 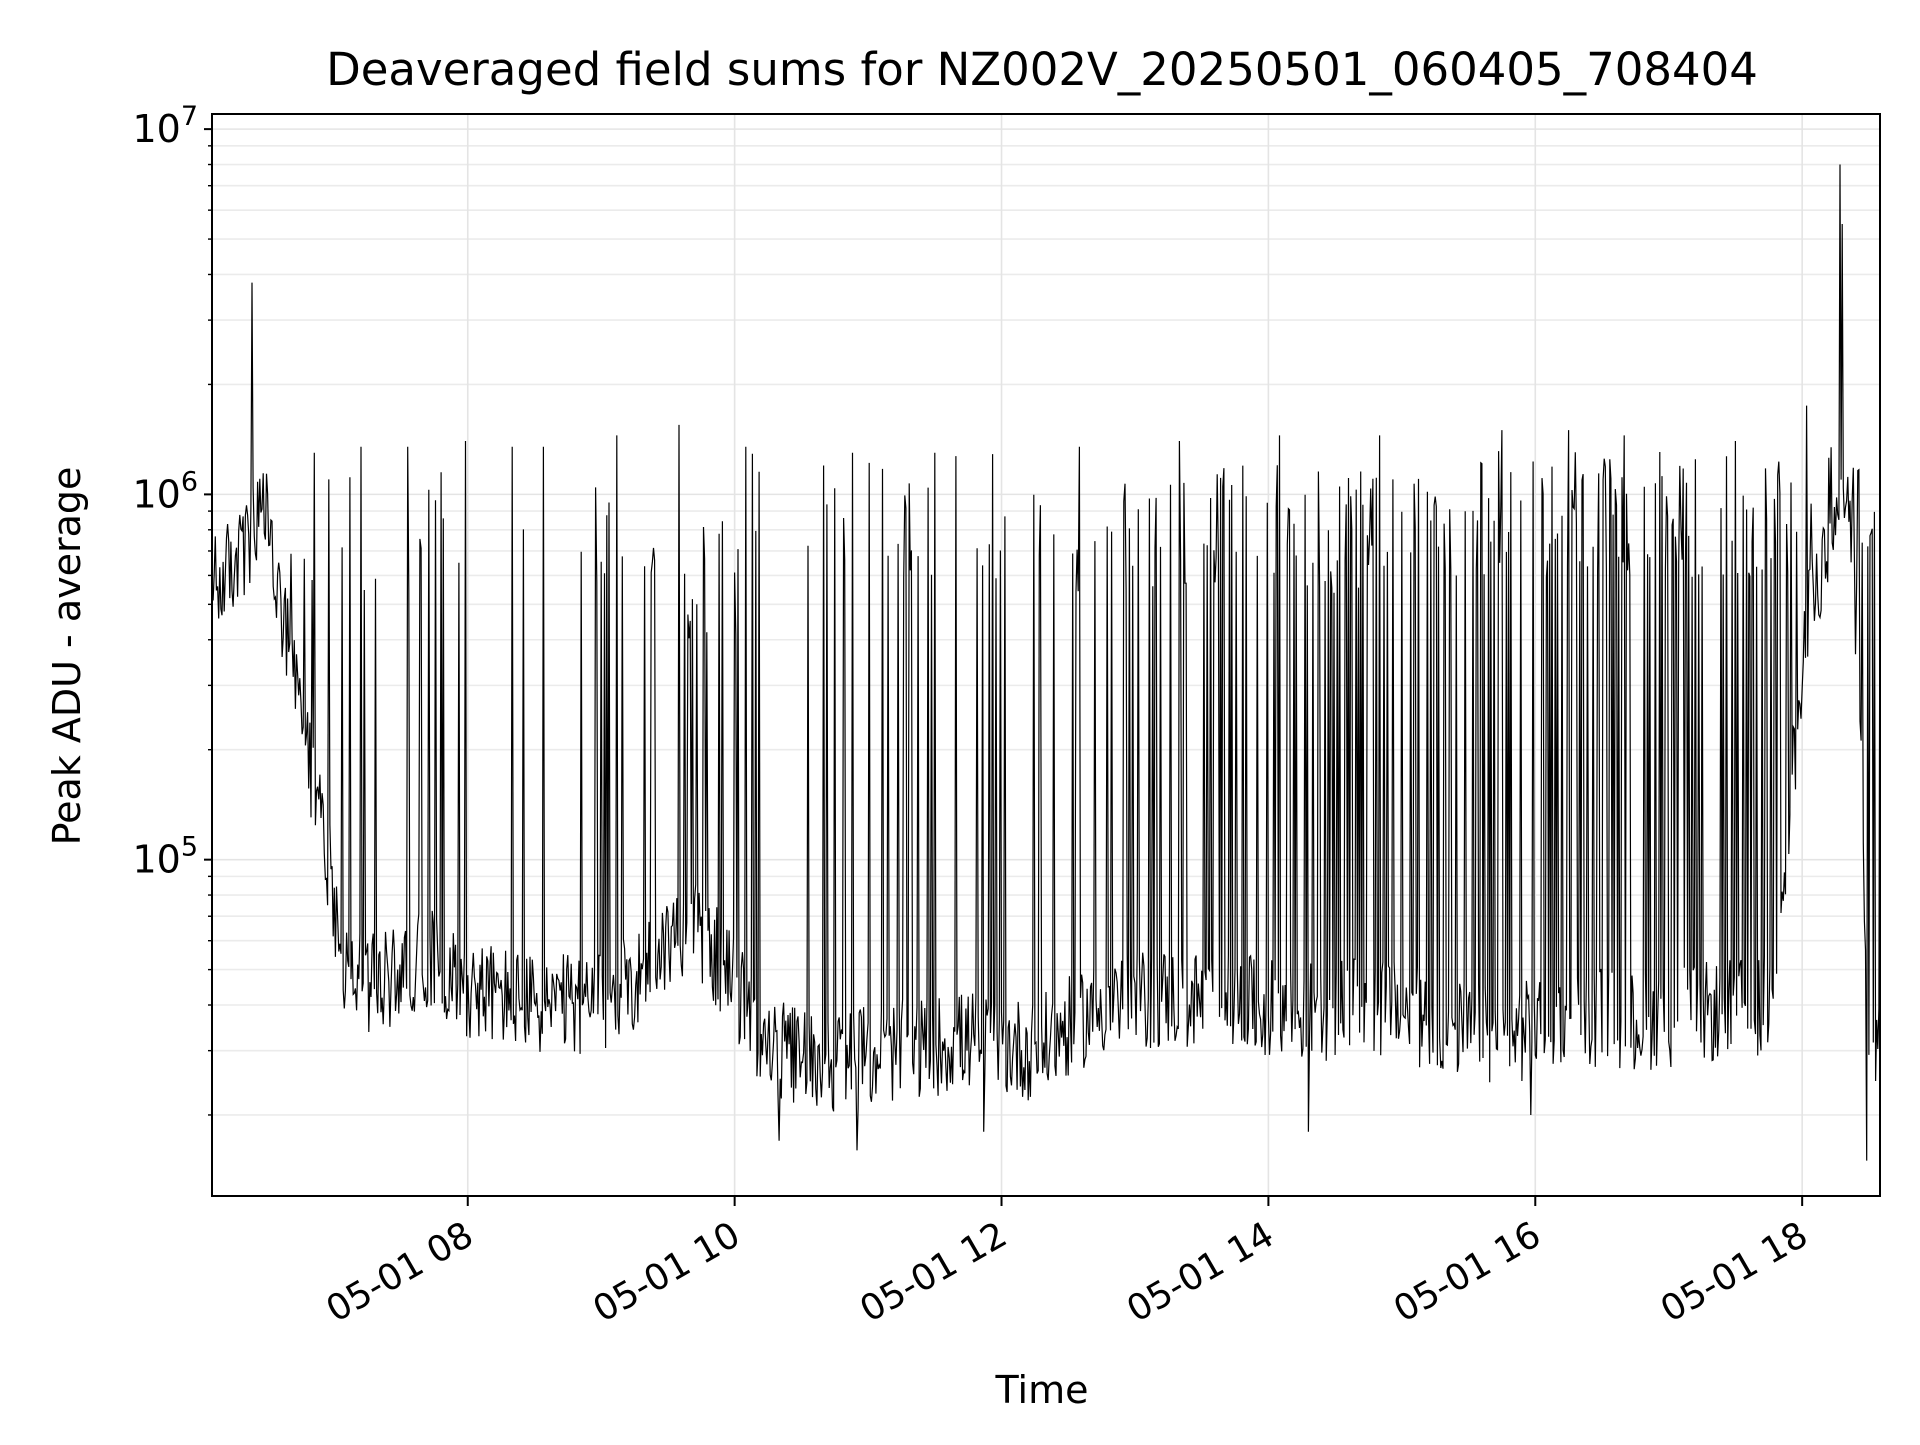 What do you see at coordinates (189, 847) in the screenshot?
I see `y-tick-label-exponent: 5` at bounding box center [189, 847].